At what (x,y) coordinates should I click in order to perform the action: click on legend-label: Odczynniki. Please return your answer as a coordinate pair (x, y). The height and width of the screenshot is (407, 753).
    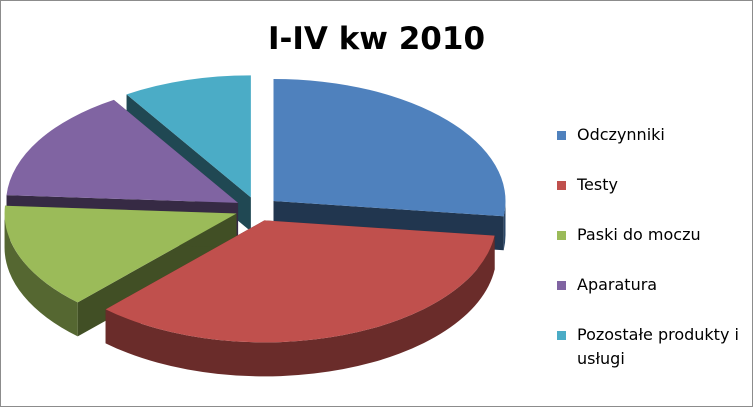
    Looking at the image, I should click on (621, 134).